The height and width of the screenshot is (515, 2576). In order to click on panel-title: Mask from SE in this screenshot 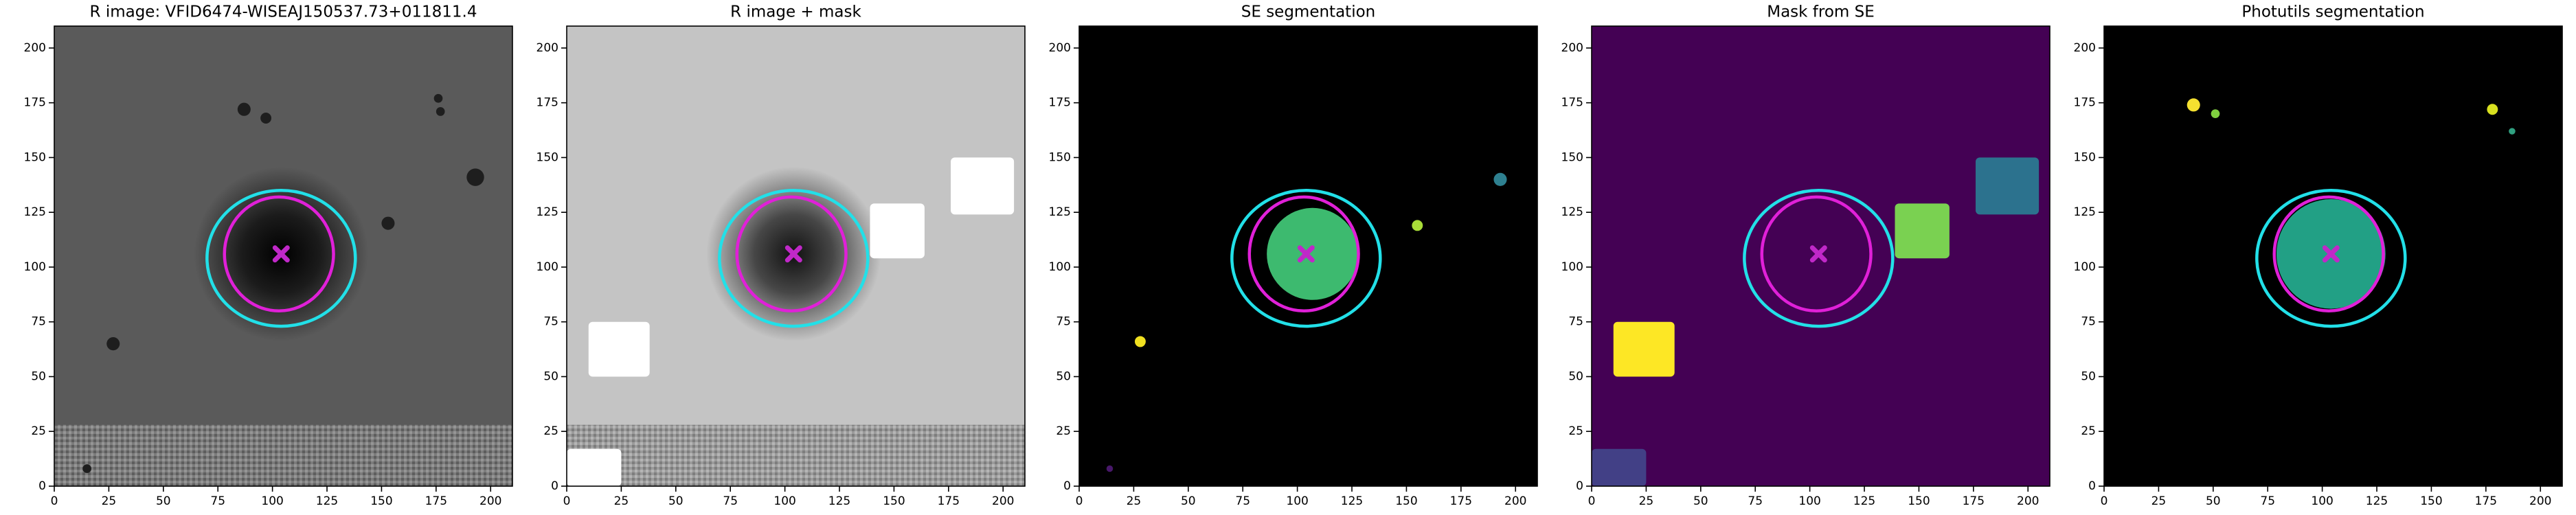, I will do `click(1821, 12)`.